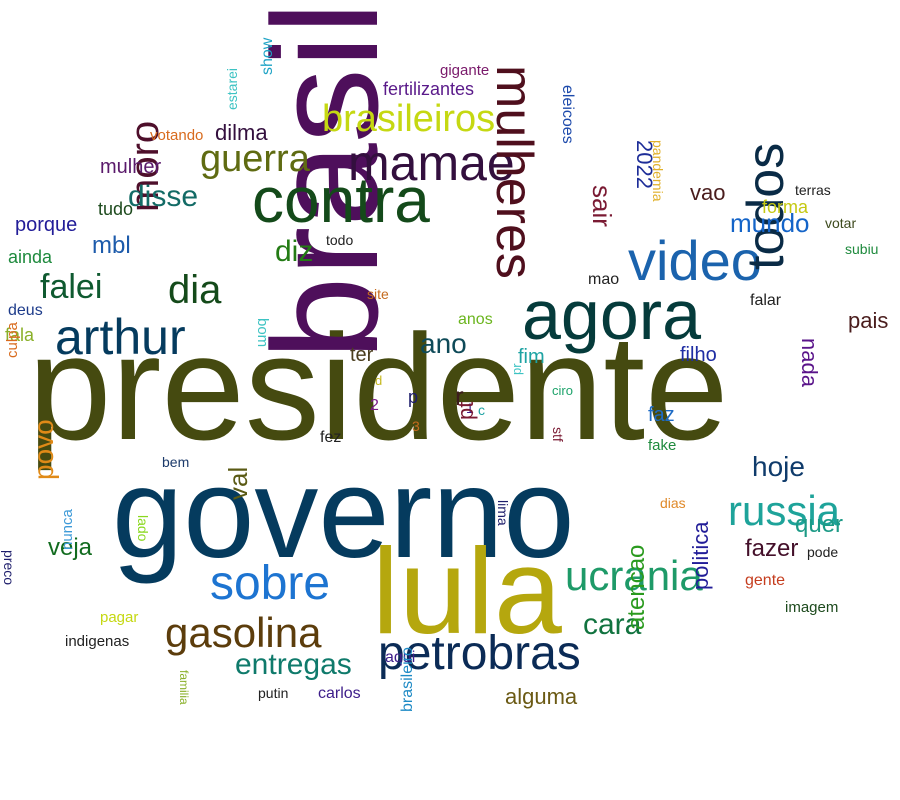  What do you see at coordinates (143, 528) in the screenshot?
I see `cloud-word-lado: lado` at bounding box center [143, 528].